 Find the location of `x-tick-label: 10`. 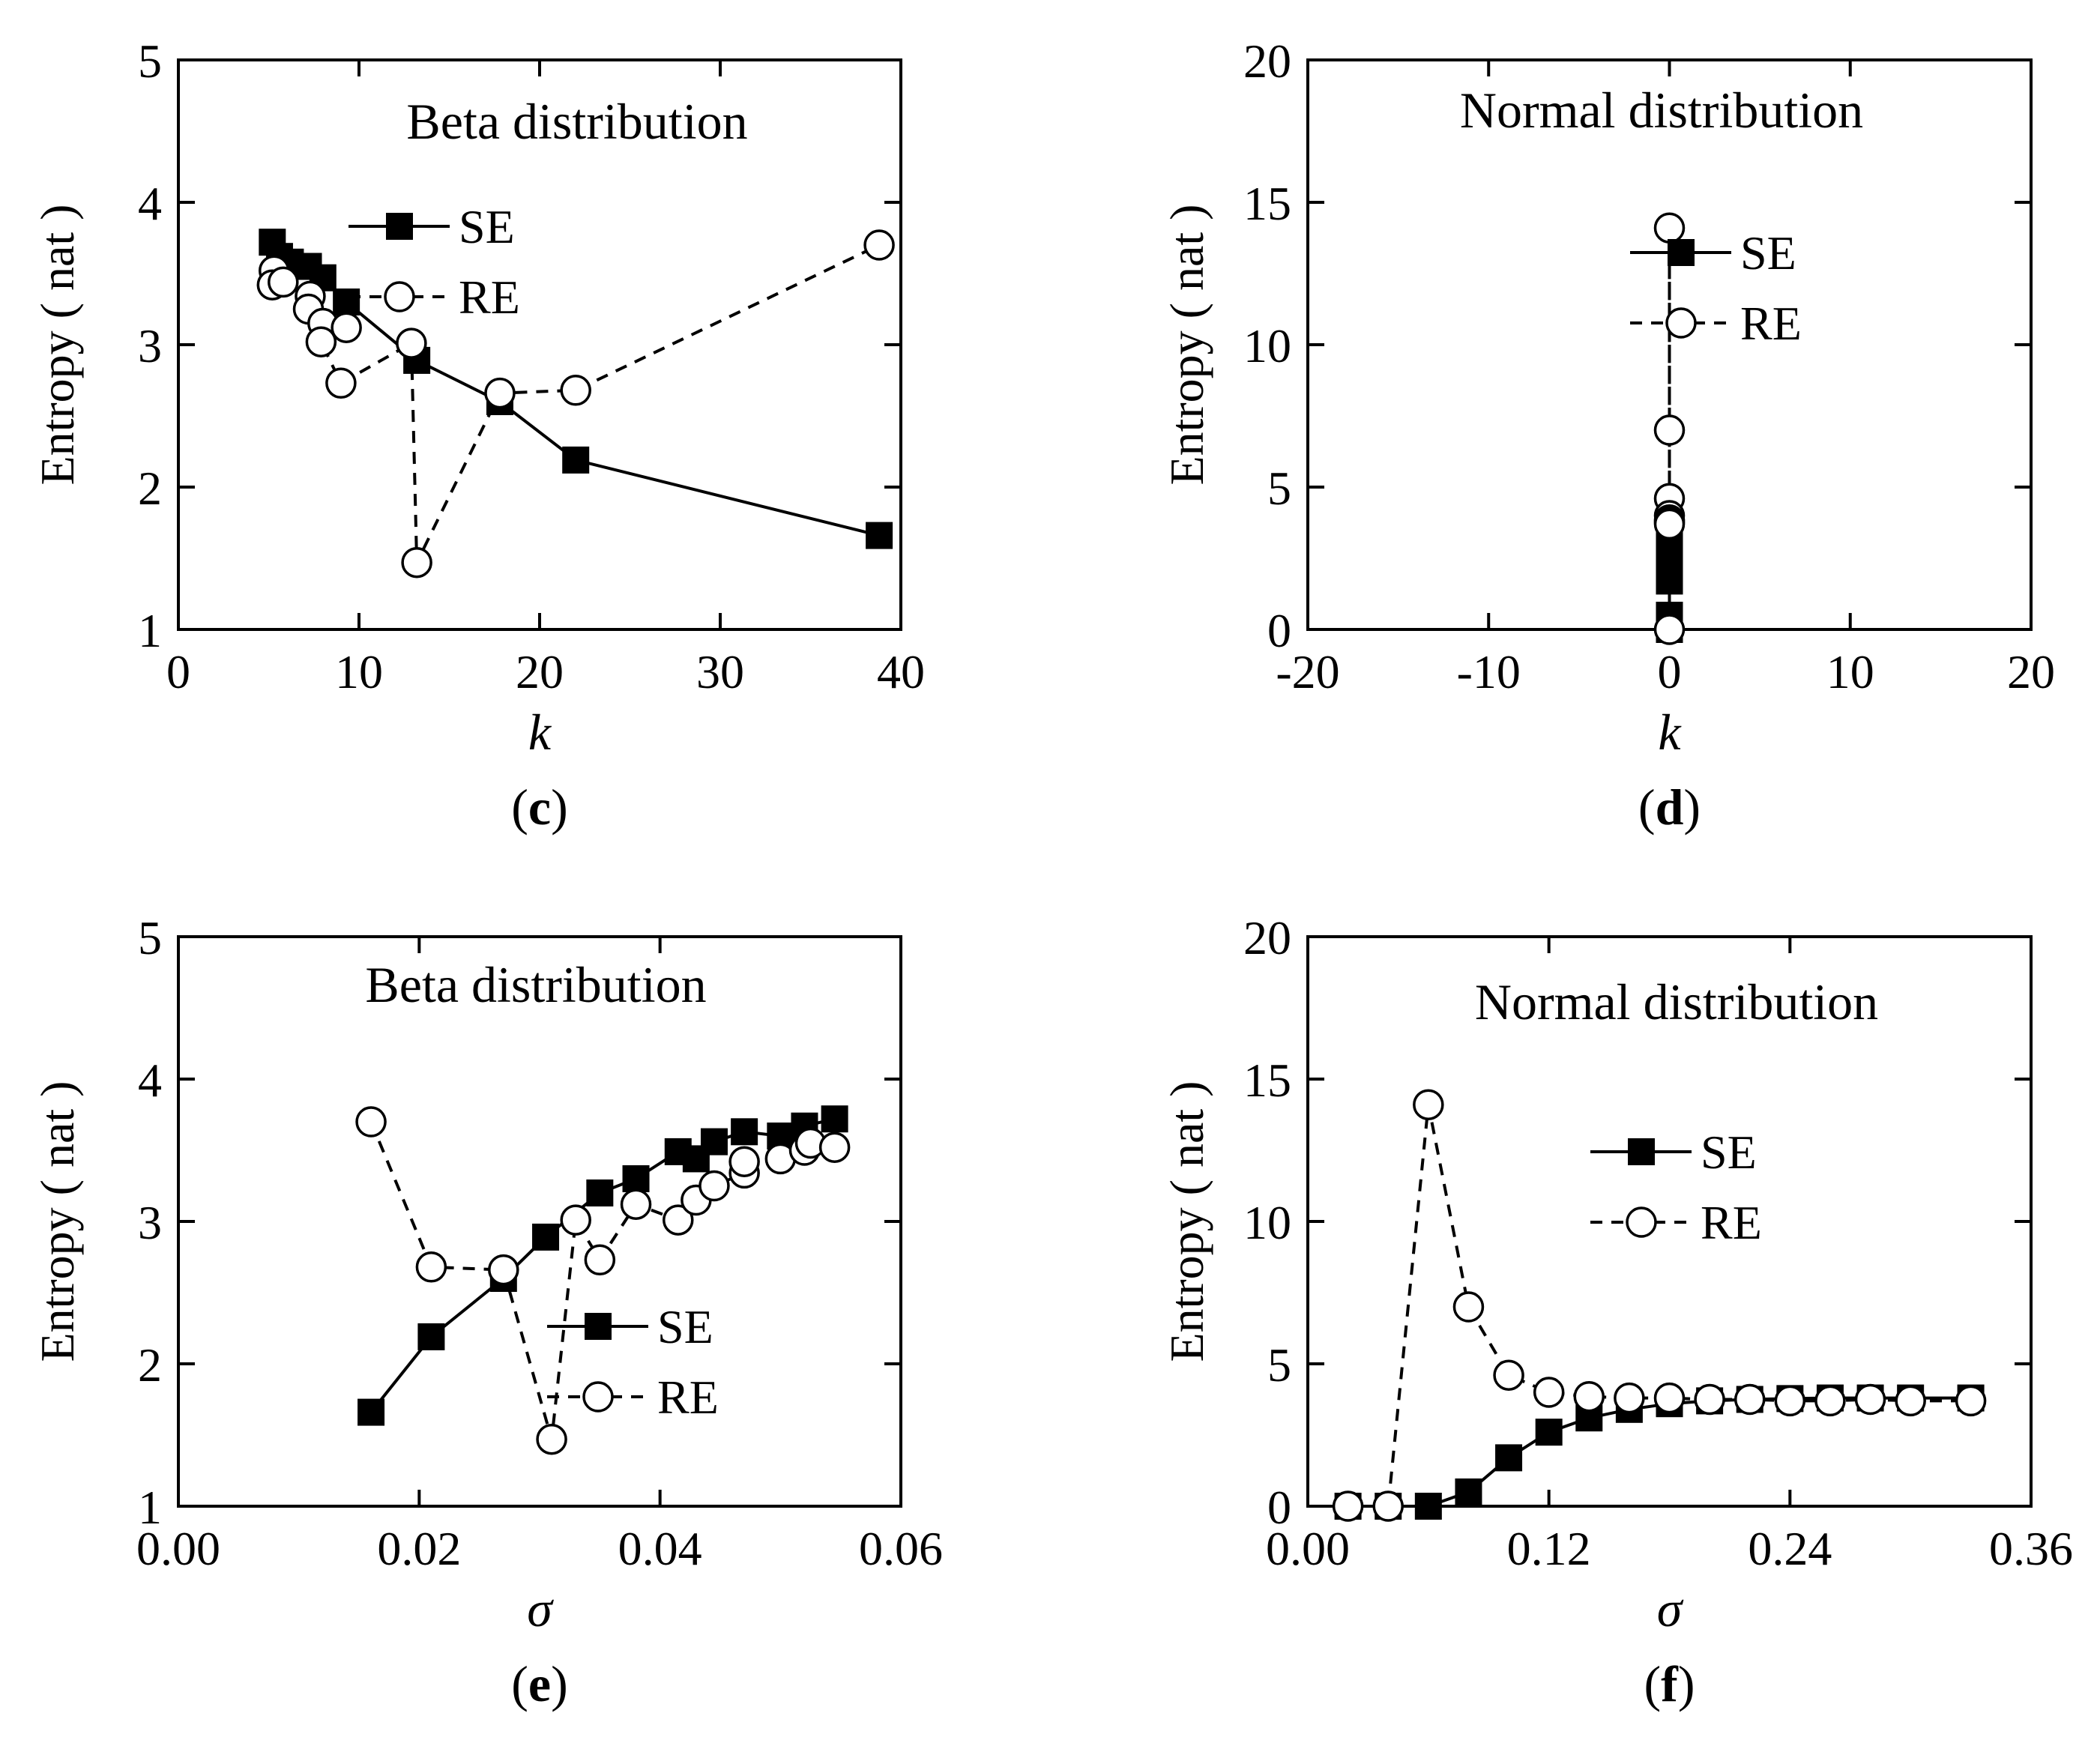

x-tick-label: 10 is located at coordinates (359, 671).